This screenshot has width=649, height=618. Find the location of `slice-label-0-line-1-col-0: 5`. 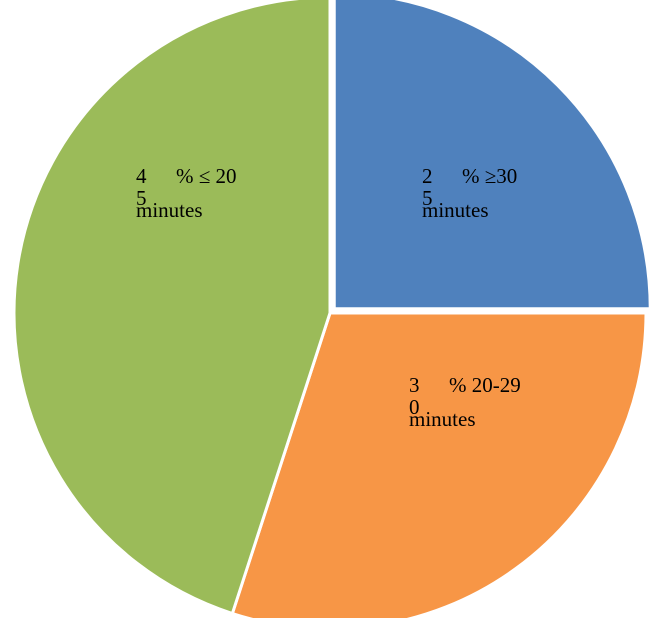

slice-label-0-line-1-col-0: 5 is located at coordinates (427, 198).